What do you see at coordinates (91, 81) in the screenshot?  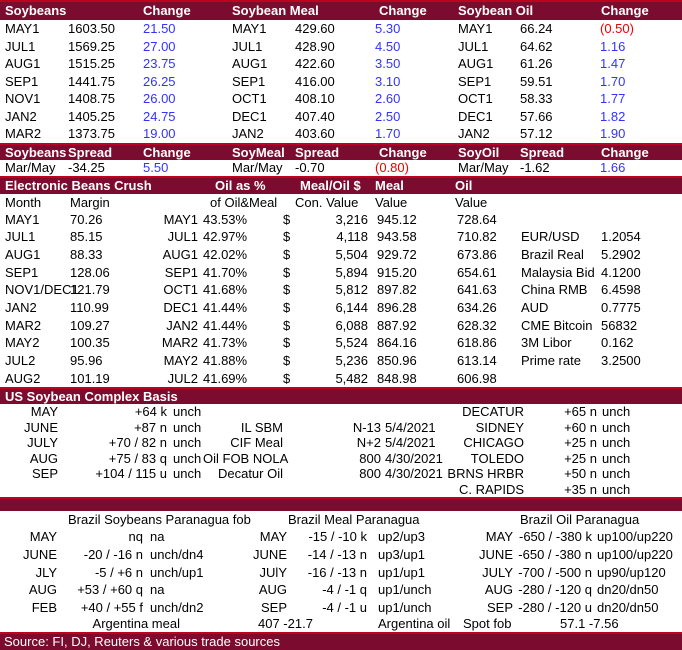 I see `soybeans-price: 1441.75` at bounding box center [91, 81].